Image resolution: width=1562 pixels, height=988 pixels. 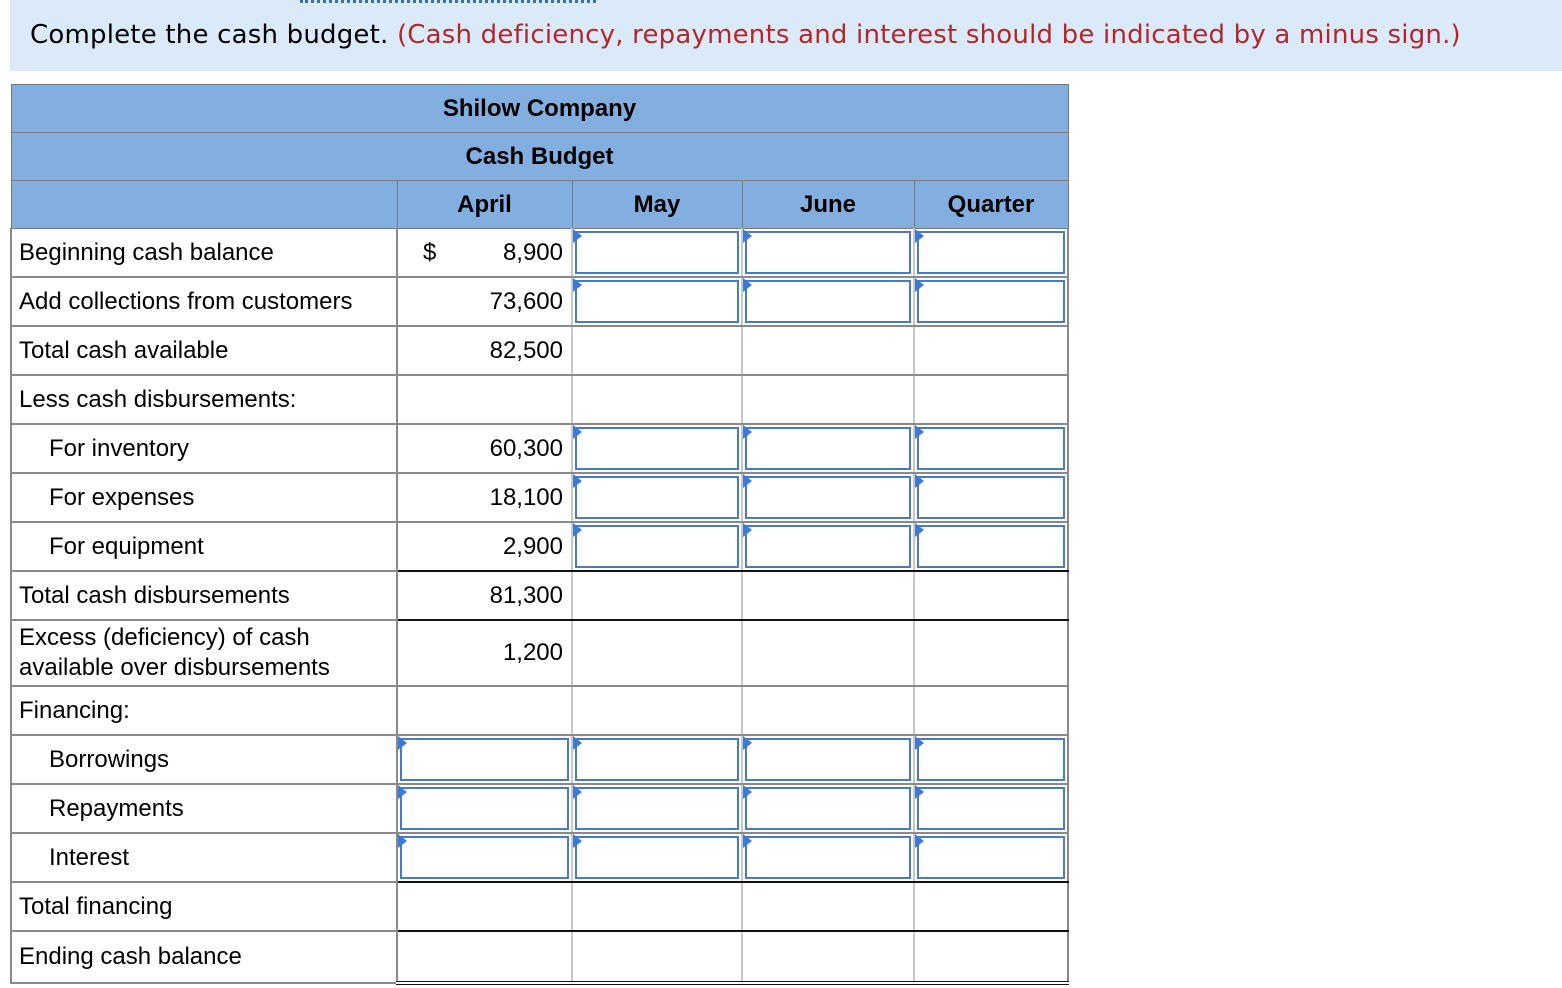 I want to click on april-value: 81,300, so click(x=485, y=596).